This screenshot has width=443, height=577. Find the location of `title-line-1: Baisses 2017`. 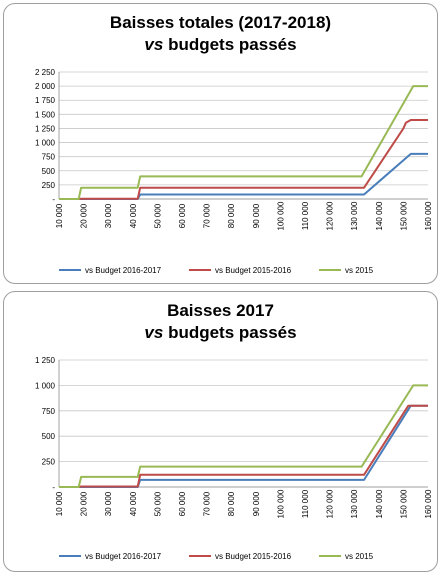

title-line-1: Baisses 2017 is located at coordinates (220, 310).